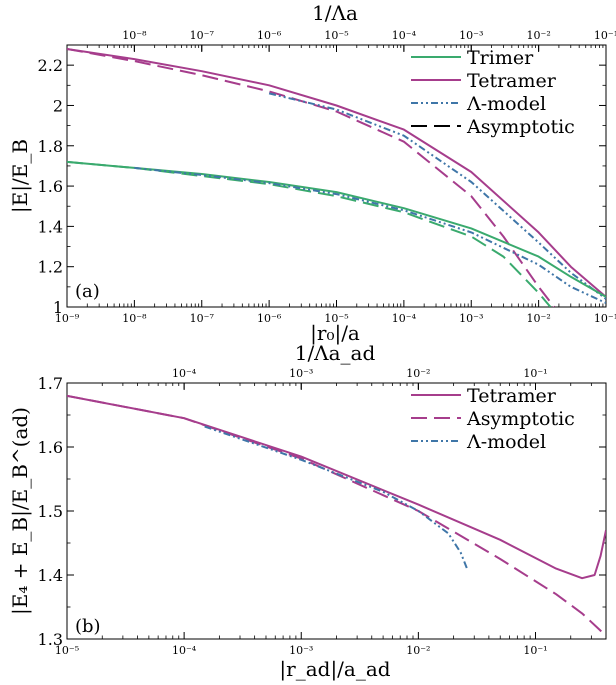 This screenshot has height=685, width=616. I want to click on x-tick-label: 10⁻⁸, so click(134, 318).